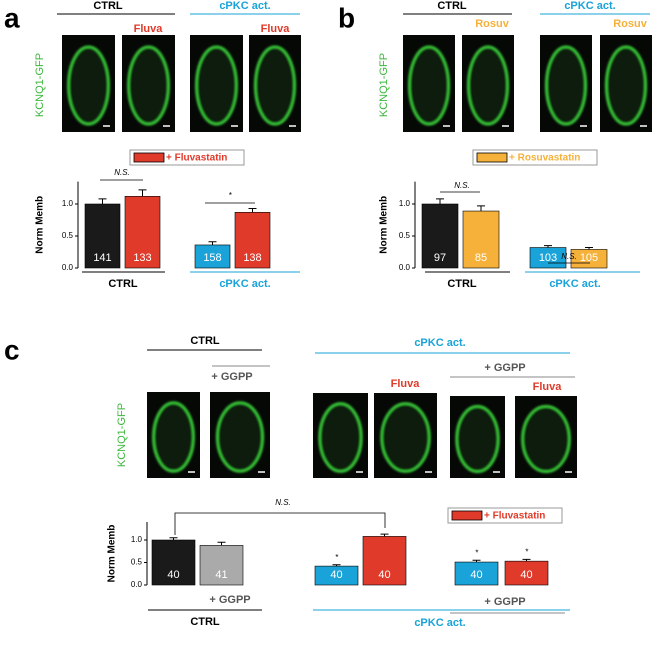 The width and height of the screenshot is (659, 654). I want to click on legend-label: + Rosuvastatin, so click(544, 158).